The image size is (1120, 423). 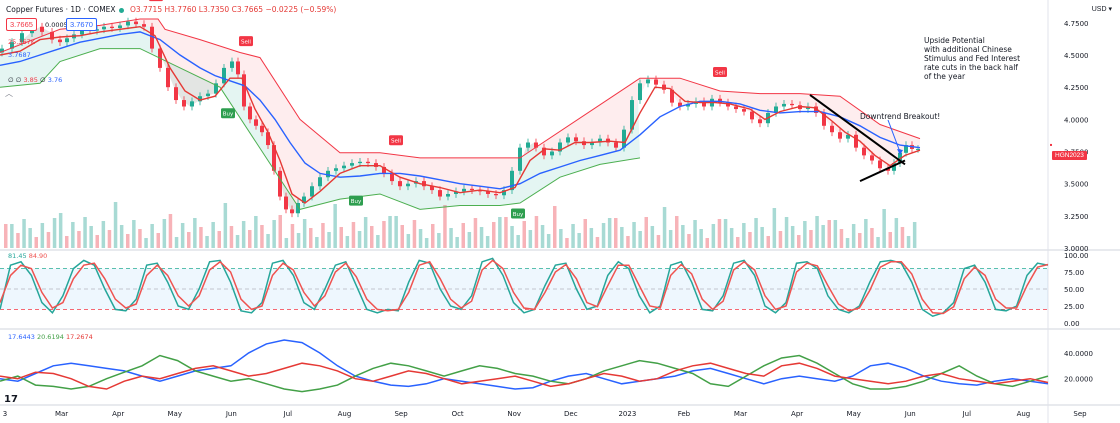 What do you see at coordinates (56, 25) in the screenshot?
I see `spread-value: 0.0005` at bounding box center [56, 25].